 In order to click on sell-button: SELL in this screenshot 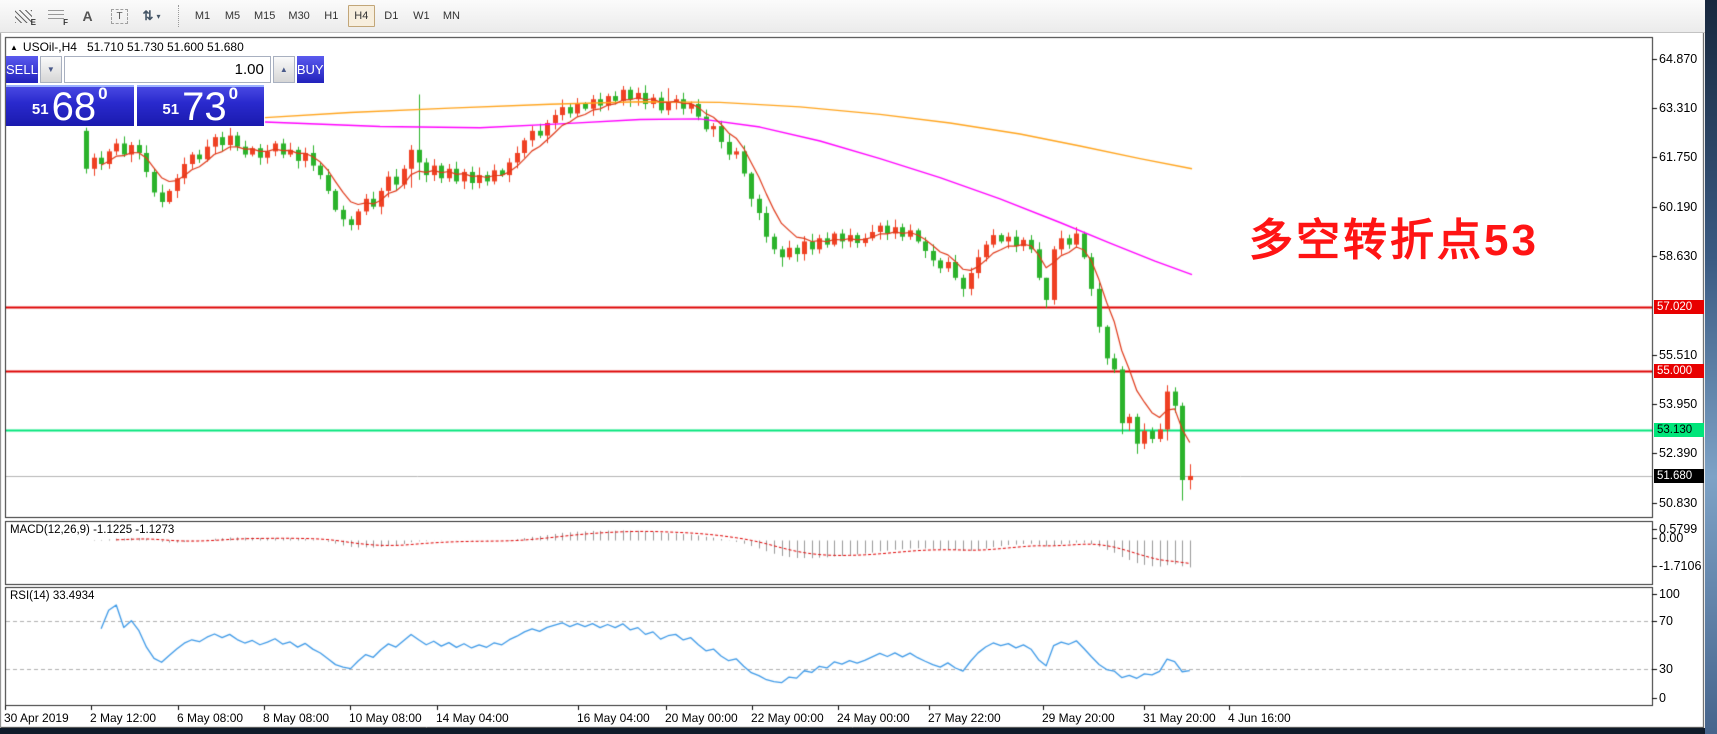, I will do `click(22, 69)`.